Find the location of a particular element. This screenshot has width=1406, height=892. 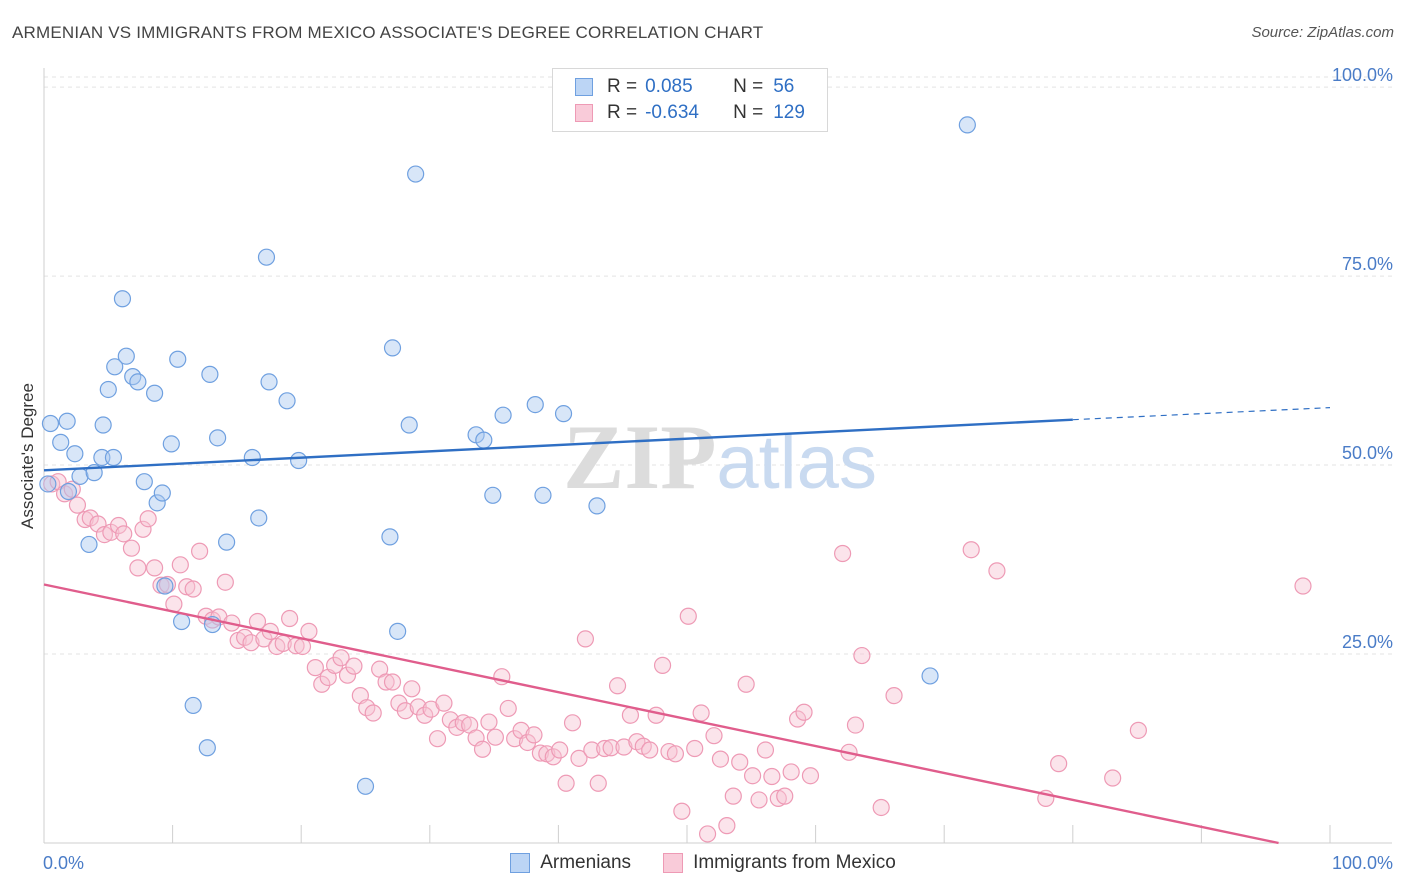

y-axis-label: Associate's Degree is located at coordinates (27, 456).